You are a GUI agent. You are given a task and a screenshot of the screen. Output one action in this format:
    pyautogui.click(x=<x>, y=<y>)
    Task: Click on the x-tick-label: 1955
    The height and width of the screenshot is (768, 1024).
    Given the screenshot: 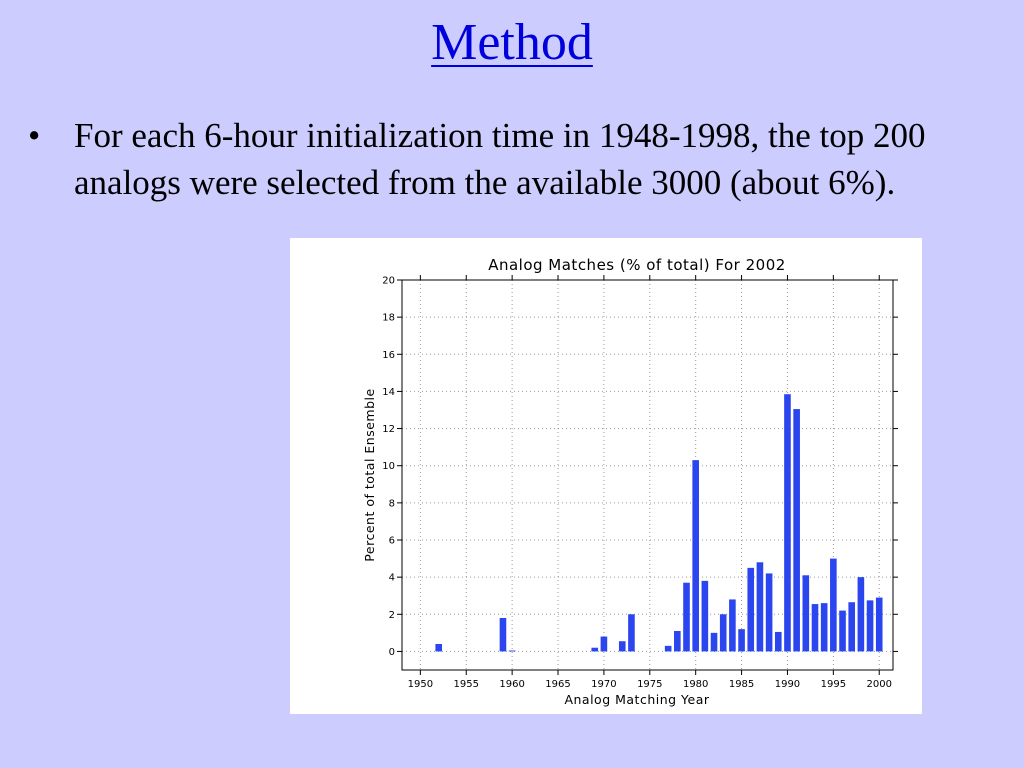 What is the action you would take?
    pyautogui.click(x=466, y=684)
    